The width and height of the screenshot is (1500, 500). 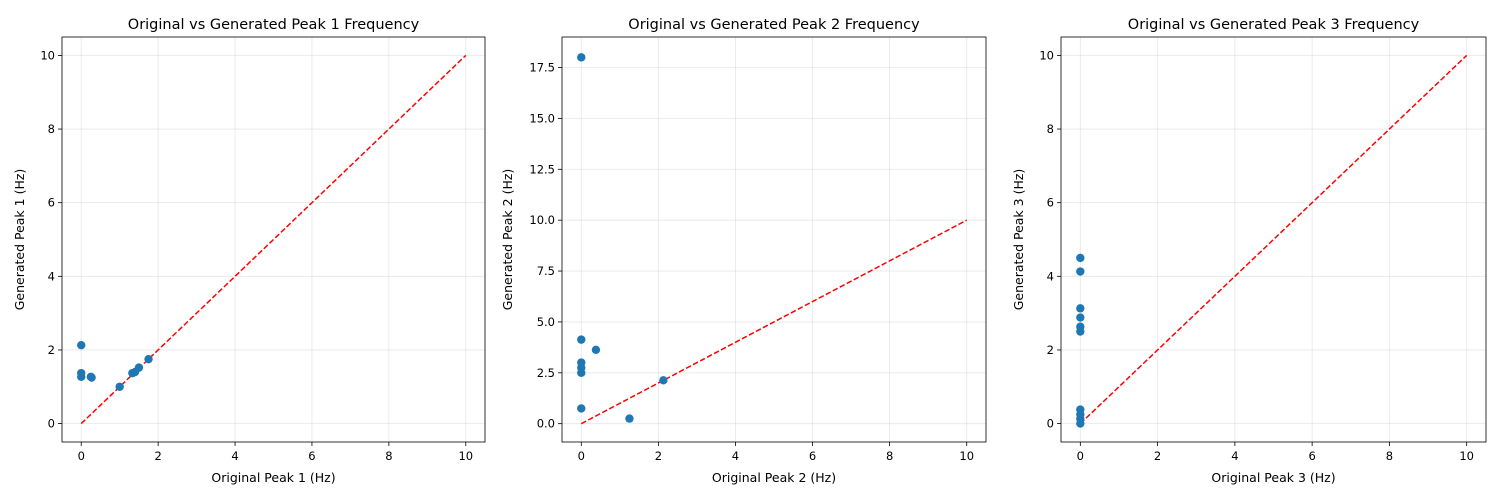 What do you see at coordinates (546, 322) in the screenshot?
I see `y-tick-label: 5.0` at bounding box center [546, 322].